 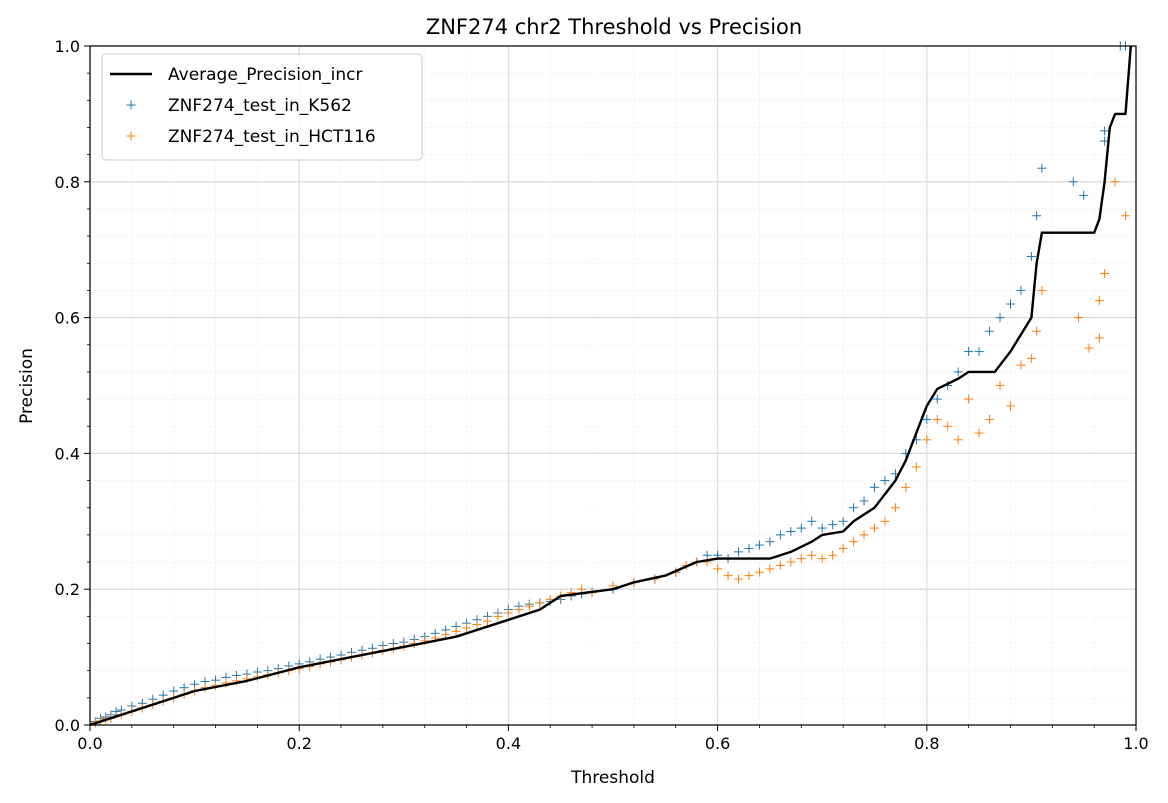 I want to click on legend-label: ZNF274_test_in_HCT116, so click(x=272, y=137).